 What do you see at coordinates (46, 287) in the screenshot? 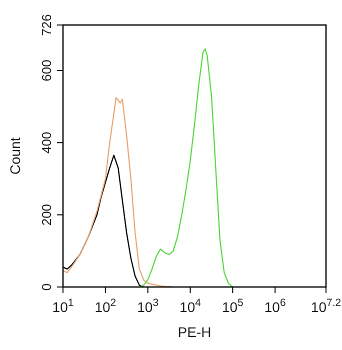
I see `y-tick-label: 0` at bounding box center [46, 287].